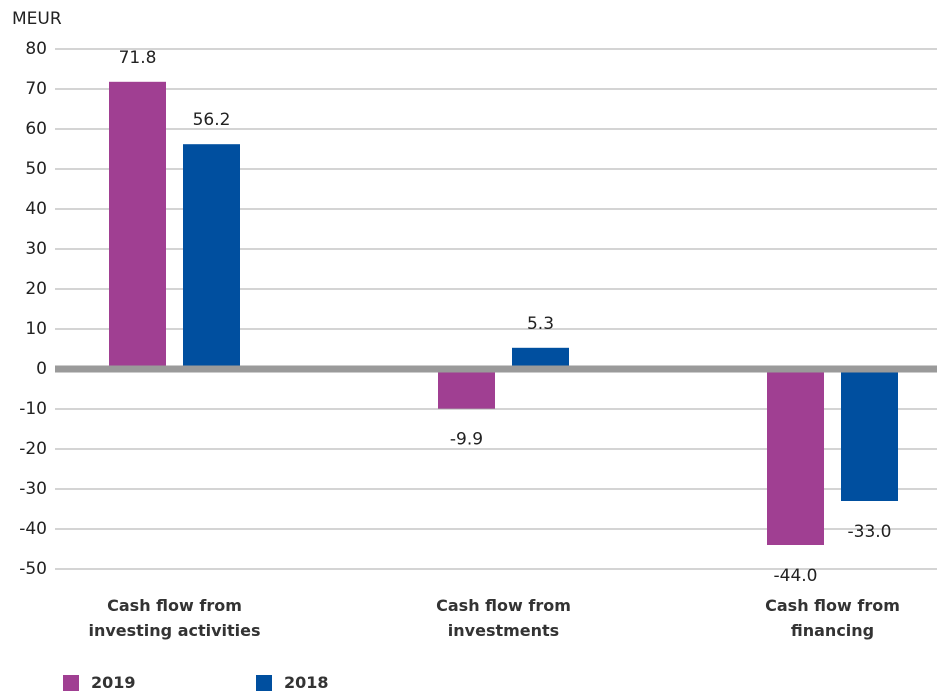 This screenshot has height=692, width=937. I want to click on data-label: -44.0, so click(796, 576).